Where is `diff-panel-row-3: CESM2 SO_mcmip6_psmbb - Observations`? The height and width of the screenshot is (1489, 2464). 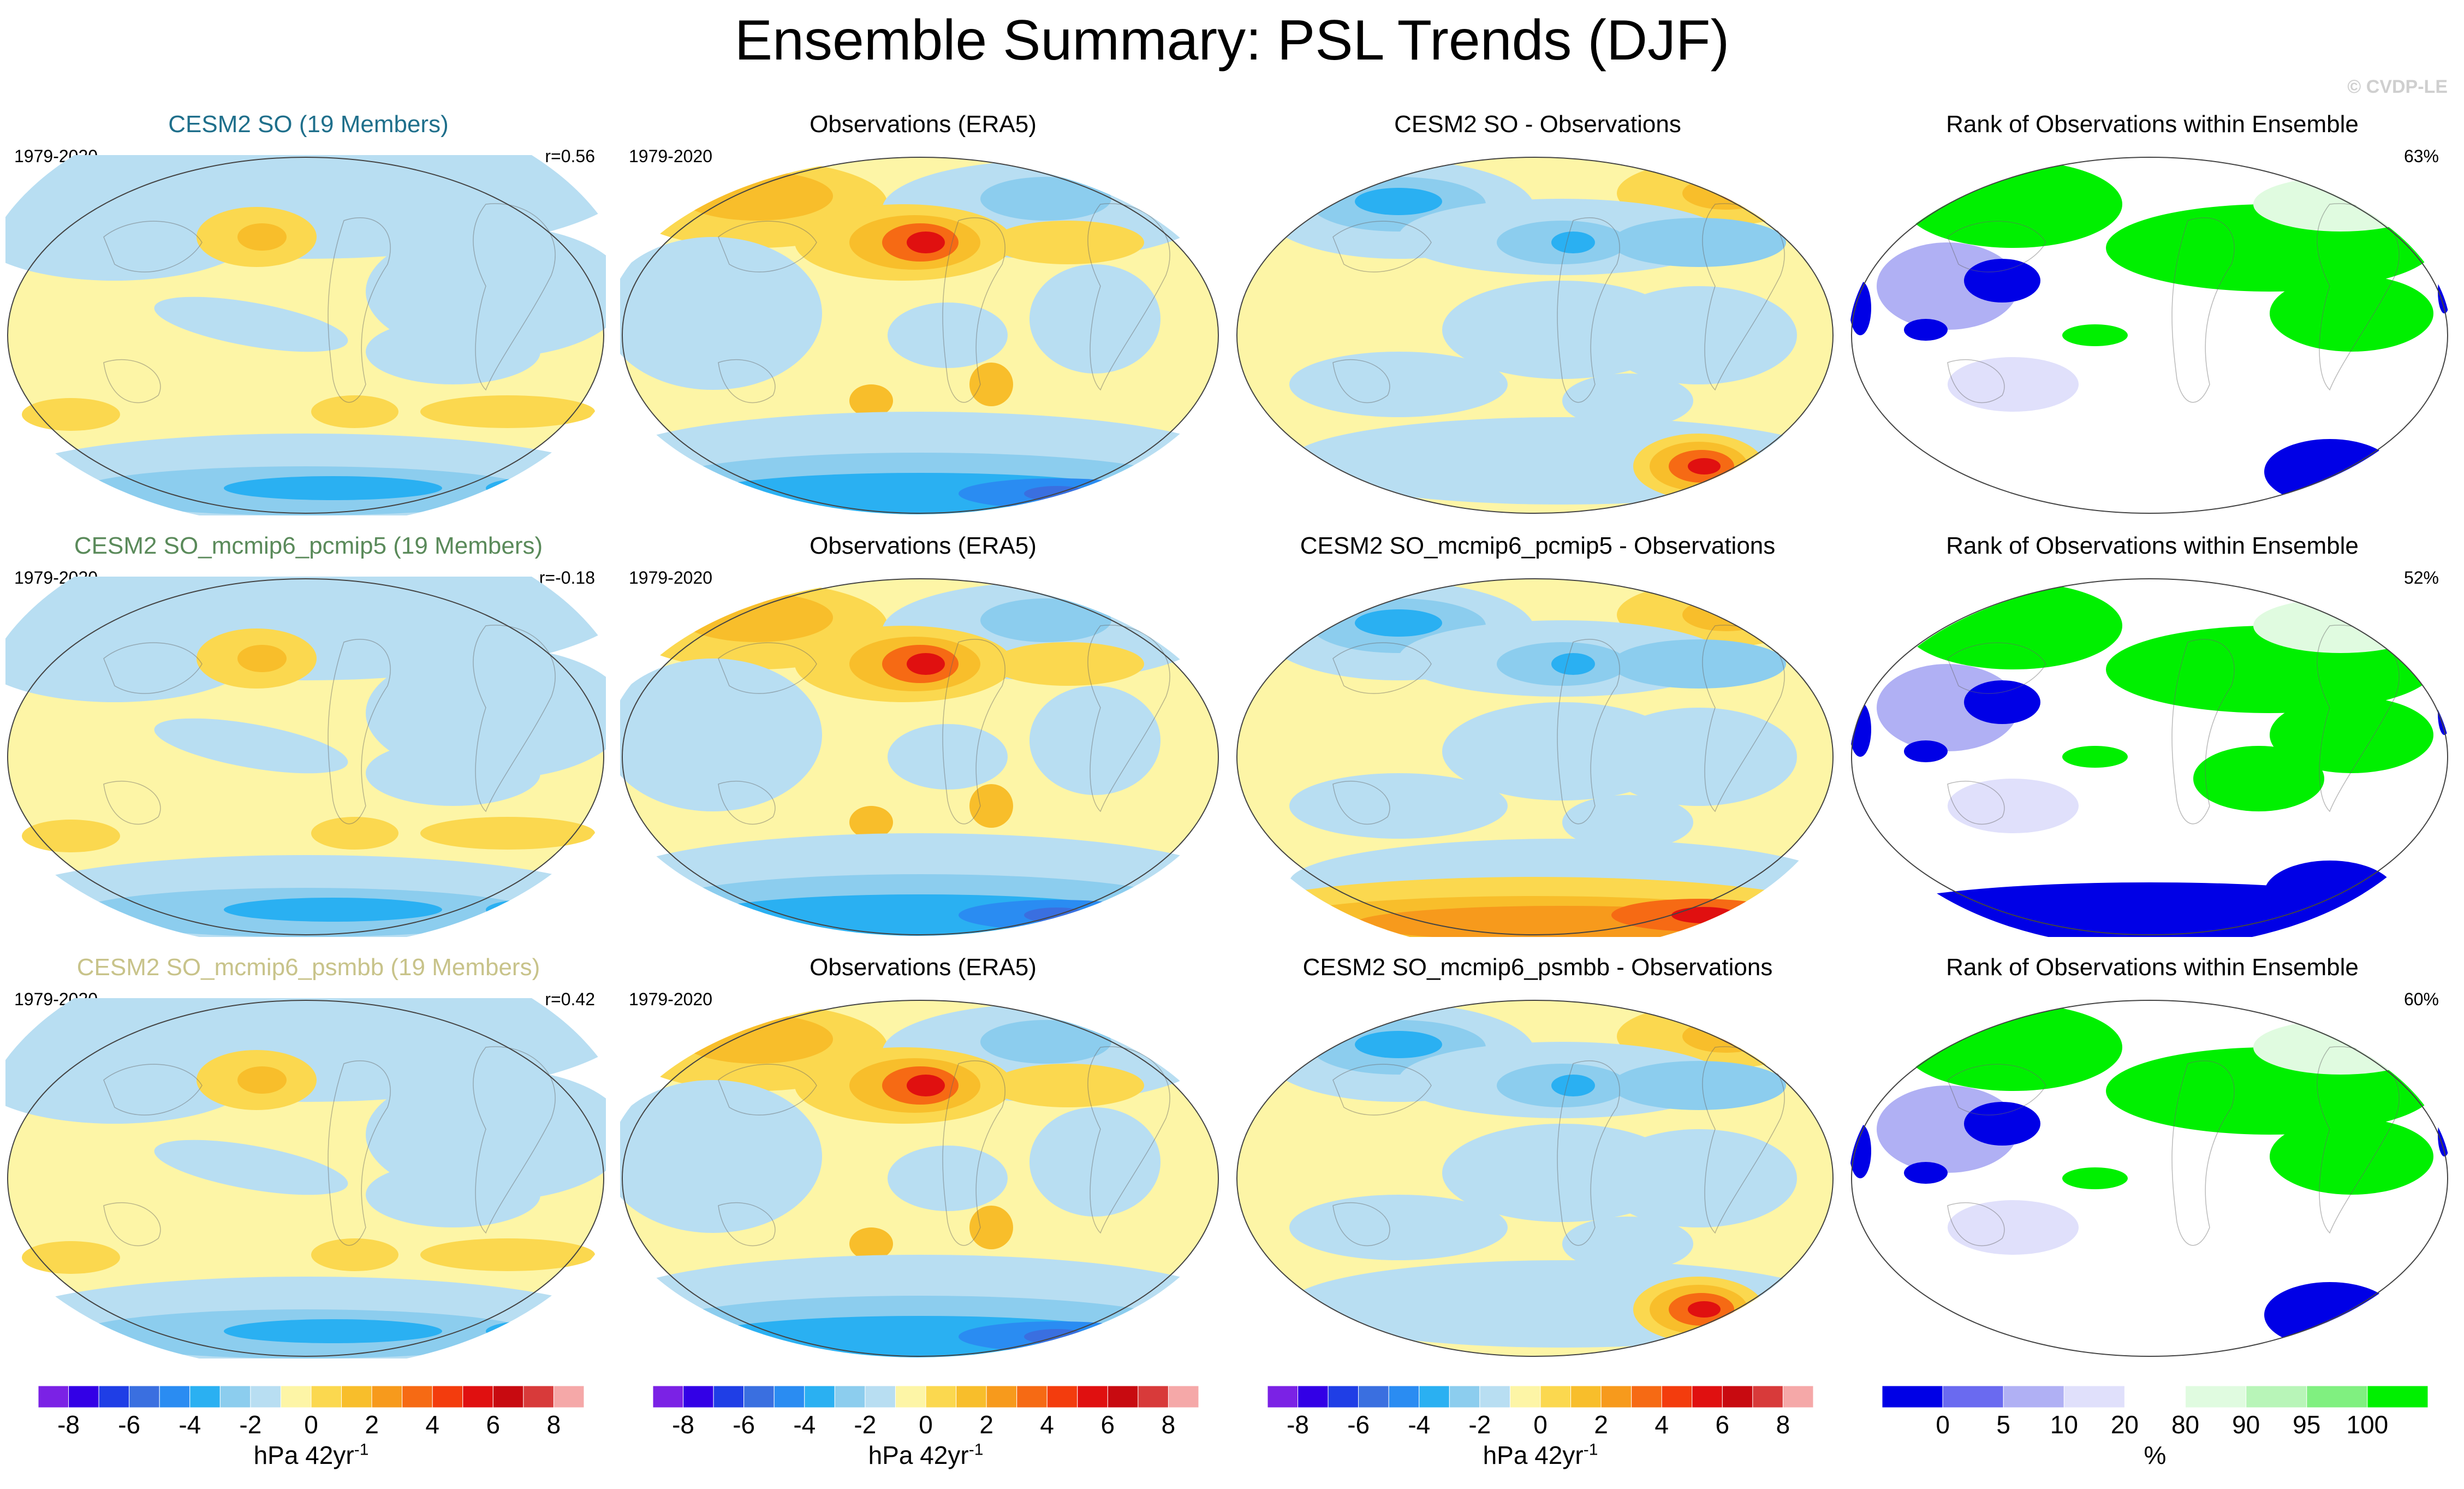 diff-panel-row-3: CESM2 SO_mcmip6_psmbb - Observations is located at coordinates (1538, 1159).